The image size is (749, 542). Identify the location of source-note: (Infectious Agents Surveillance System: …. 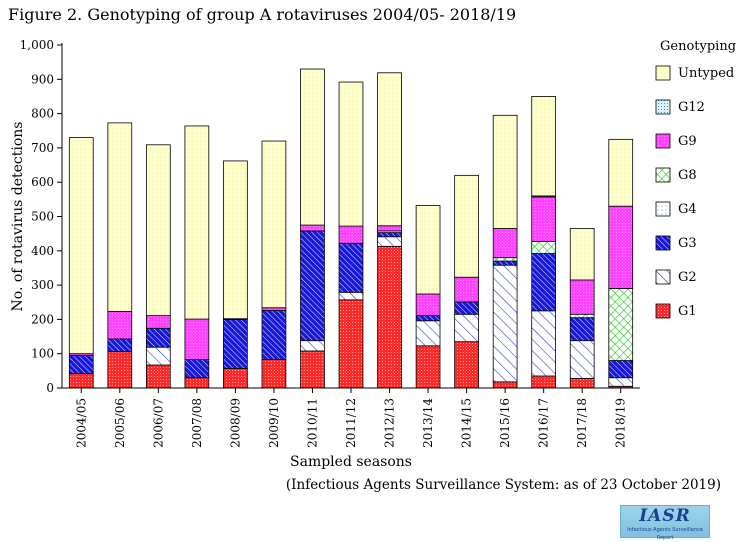
(503, 485).